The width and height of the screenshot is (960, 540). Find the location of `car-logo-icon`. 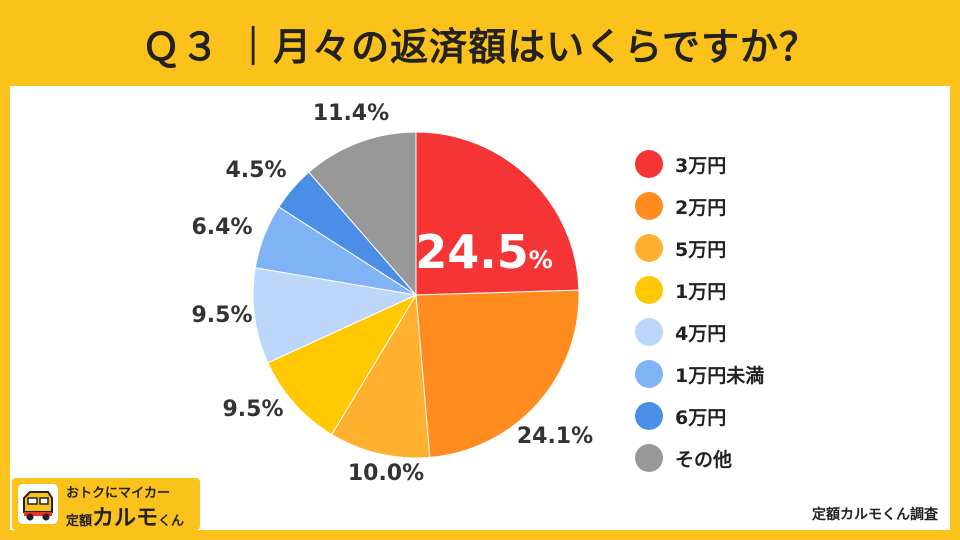

car-logo-icon is located at coordinates (38, 504).